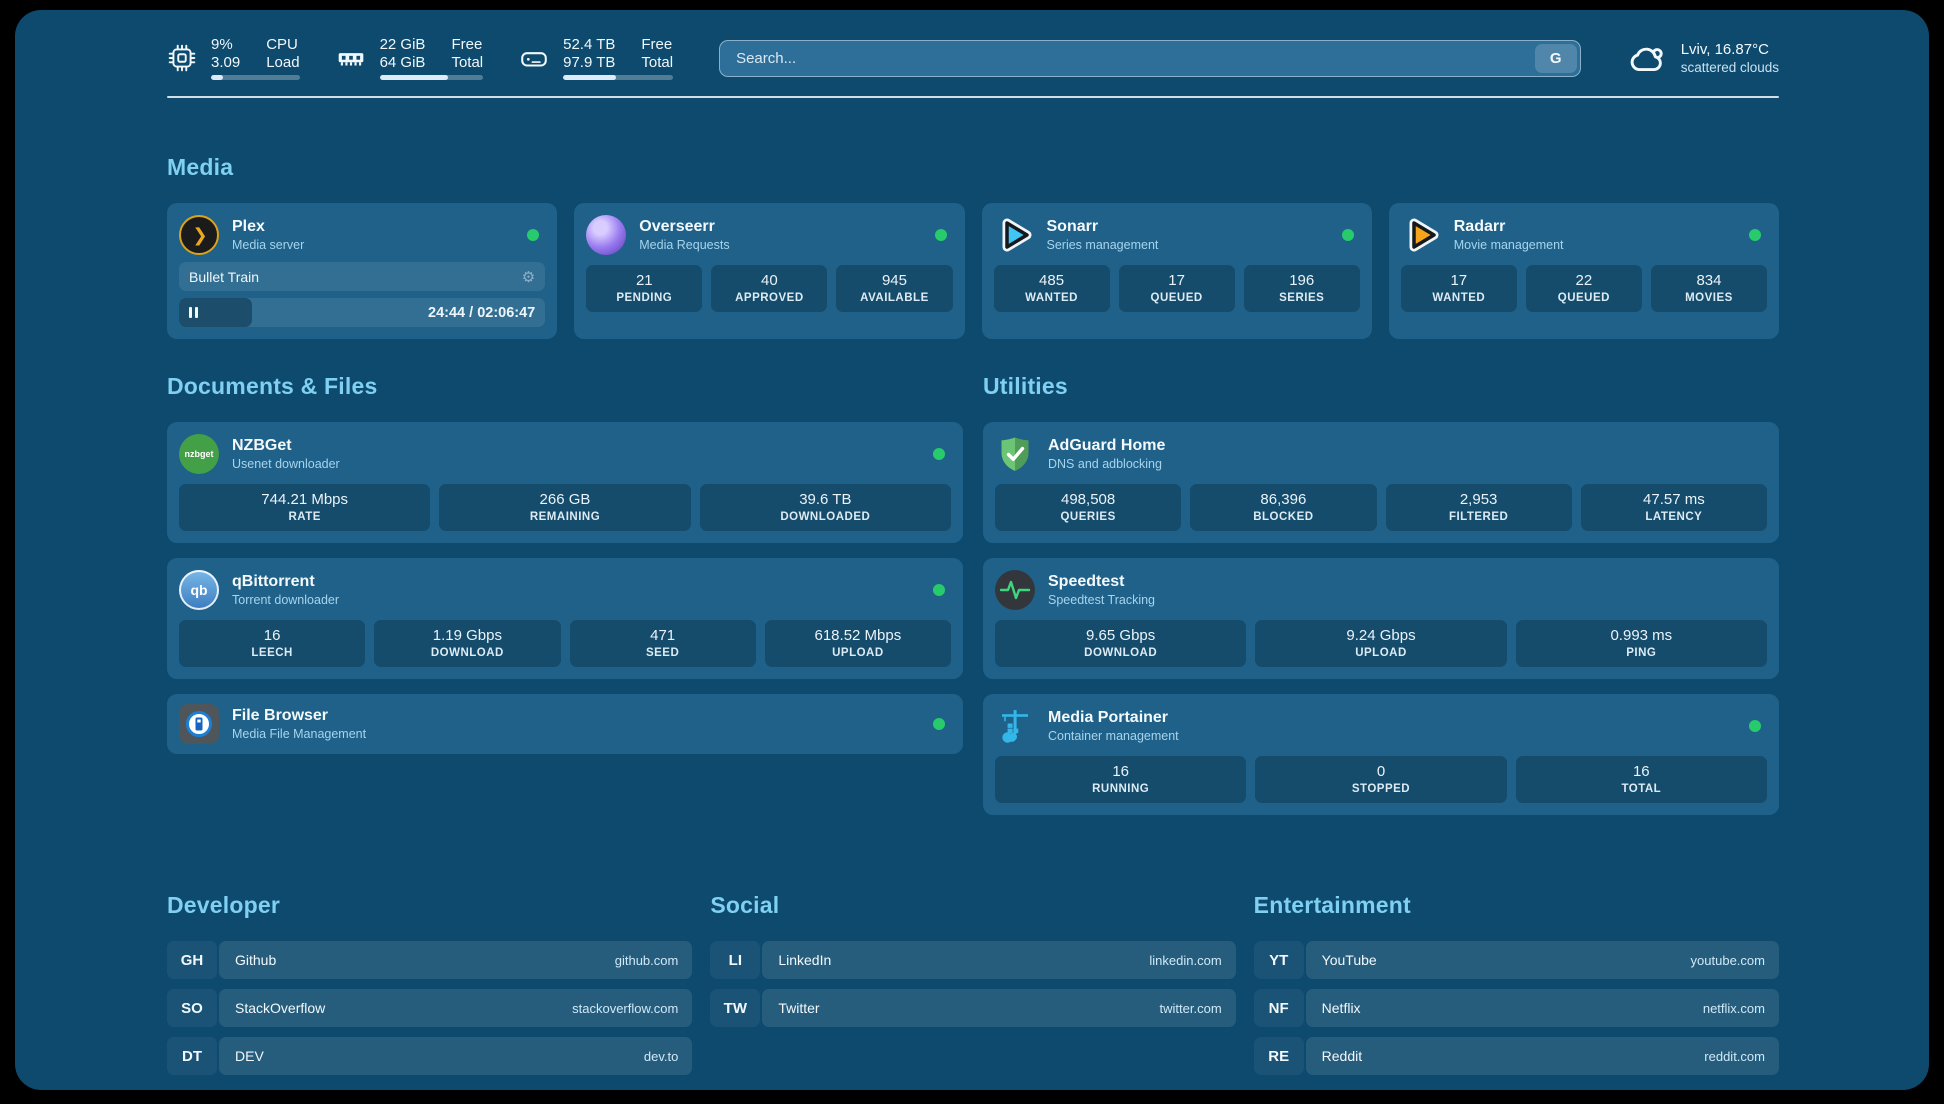 Image resolution: width=1944 pixels, height=1104 pixels. What do you see at coordinates (1102, 600) in the screenshot?
I see `service-desc: Speedtest Tracking` at bounding box center [1102, 600].